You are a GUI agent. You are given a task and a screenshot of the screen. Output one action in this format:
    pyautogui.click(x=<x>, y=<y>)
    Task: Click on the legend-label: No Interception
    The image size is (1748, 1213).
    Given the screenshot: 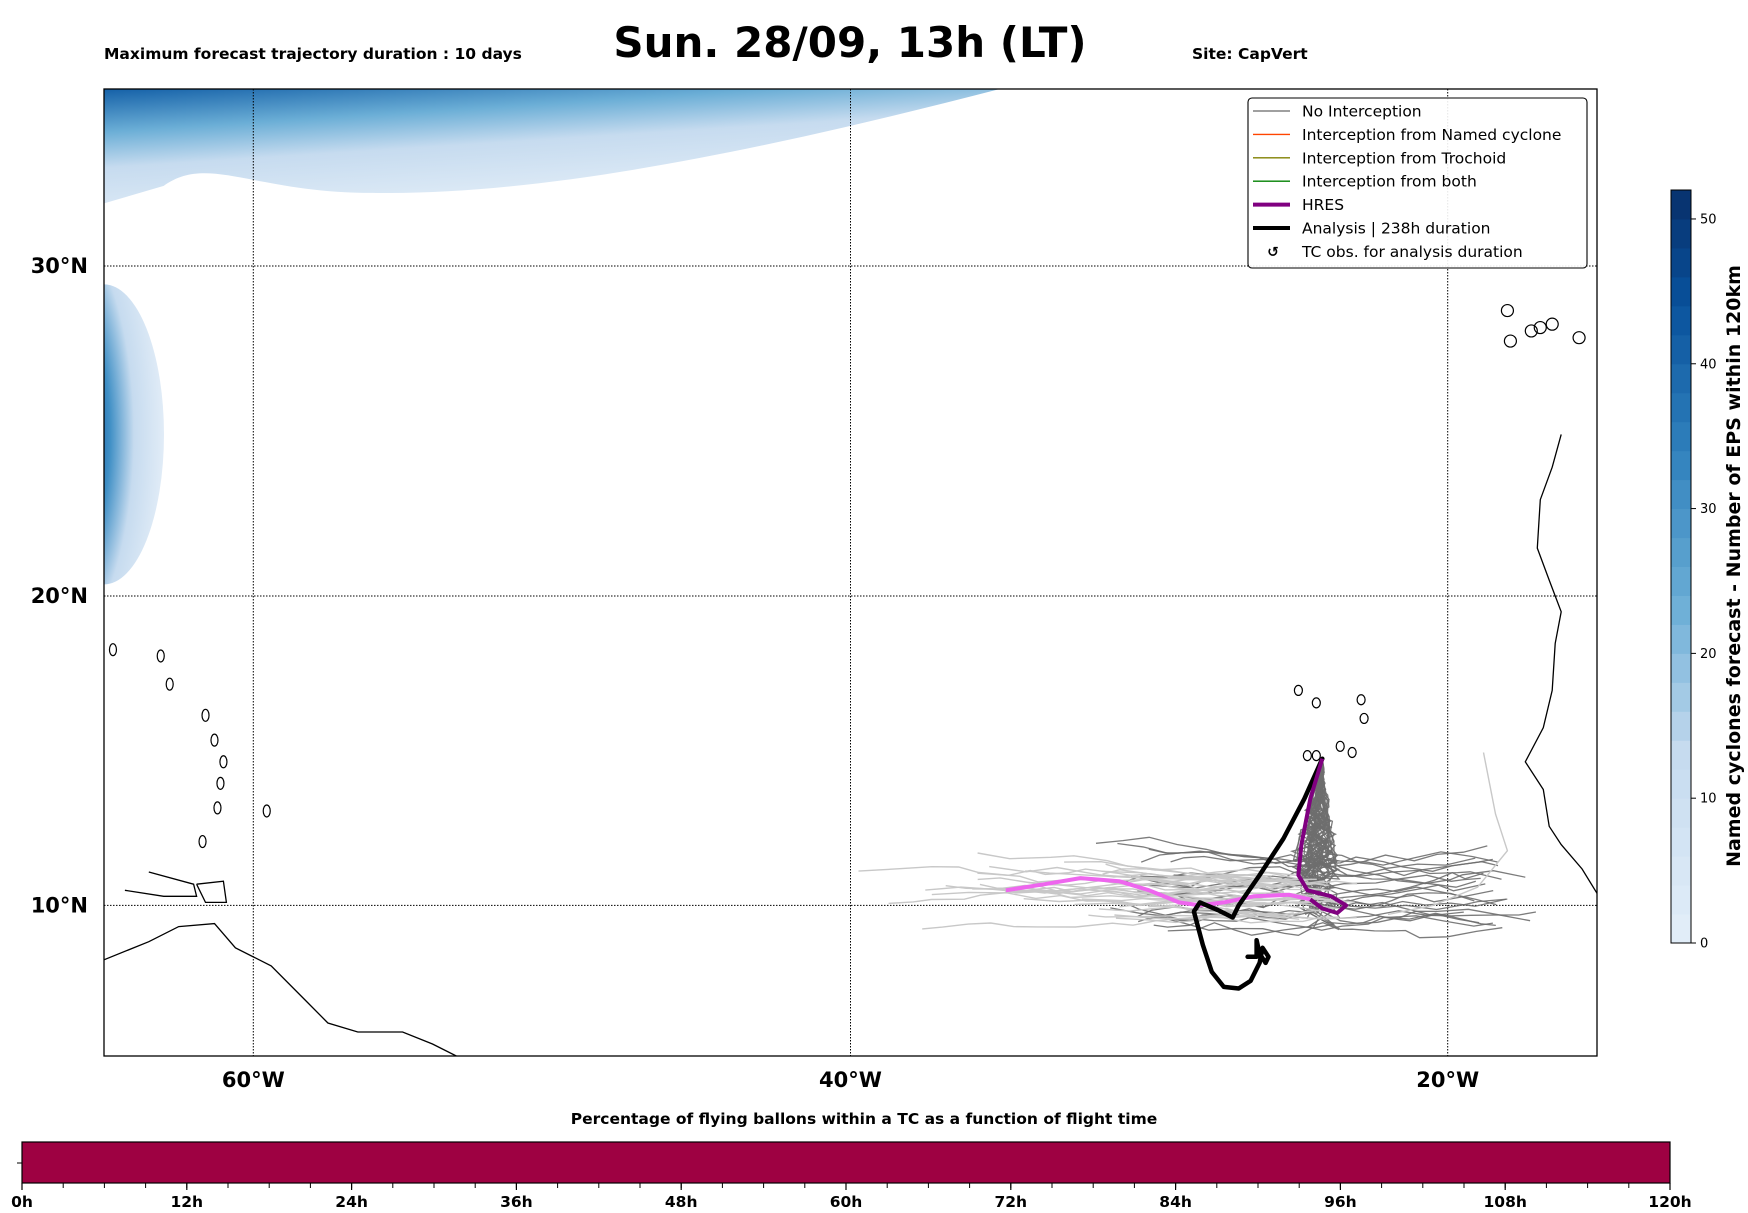 What is the action you would take?
    pyautogui.click(x=1362, y=112)
    